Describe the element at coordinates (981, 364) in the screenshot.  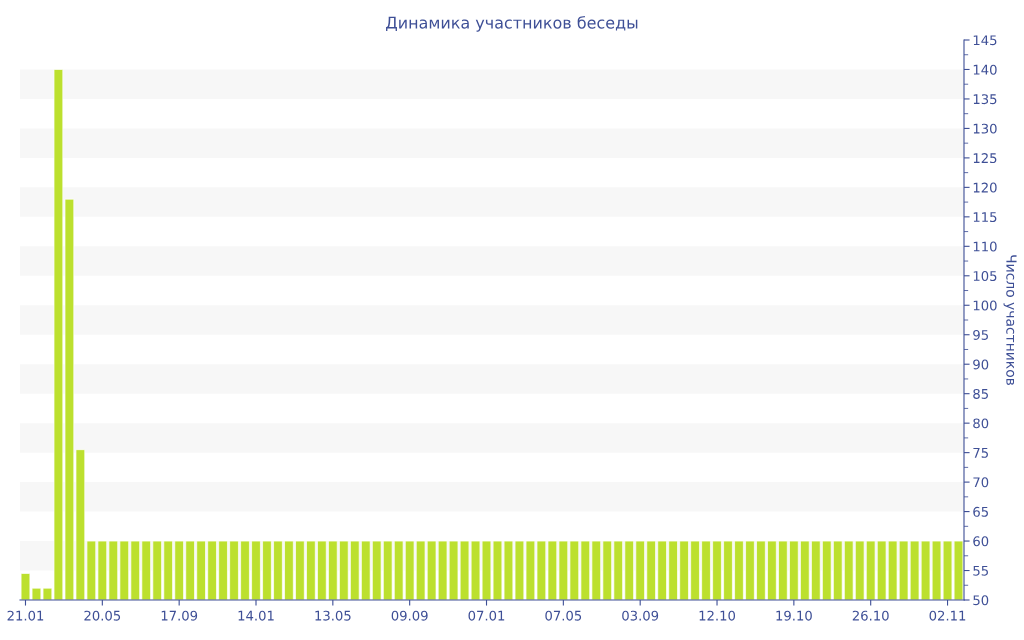
I see `y-tick-label: 90` at that location.